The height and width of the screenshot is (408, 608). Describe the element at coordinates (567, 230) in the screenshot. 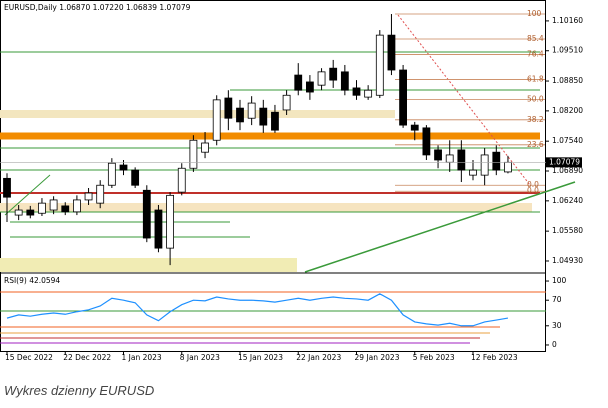

I see `y-tick-label: 1.05580` at that location.